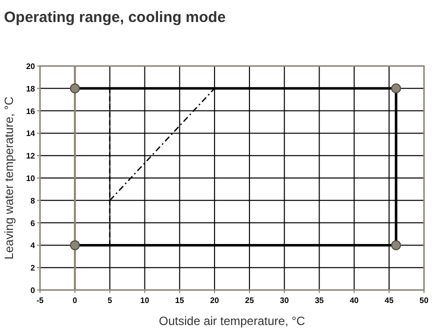  I want to click on x-tick-label: 5, so click(110, 300).